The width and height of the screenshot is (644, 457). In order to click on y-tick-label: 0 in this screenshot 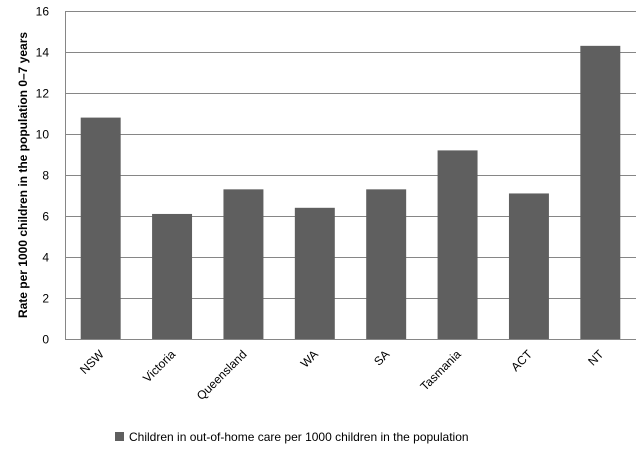, I will do `click(45, 340)`.